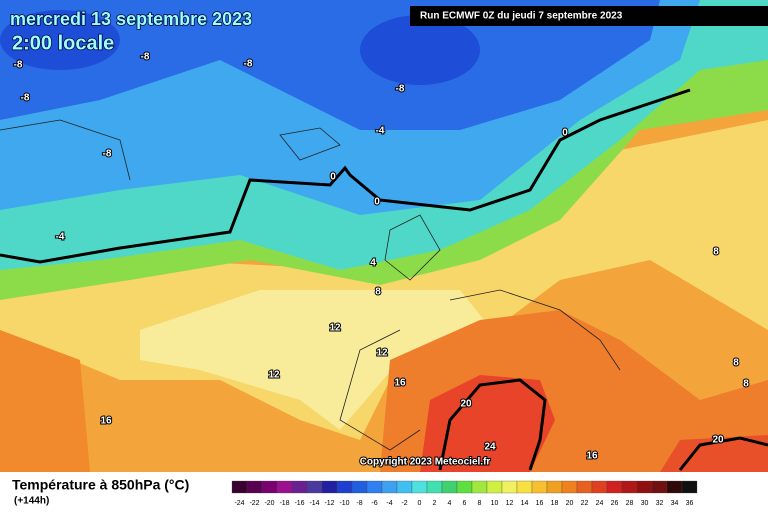 The height and width of the screenshot is (517, 768). What do you see at coordinates (269, 503) in the screenshot?
I see `colorbar-label: -20` at bounding box center [269, 503].